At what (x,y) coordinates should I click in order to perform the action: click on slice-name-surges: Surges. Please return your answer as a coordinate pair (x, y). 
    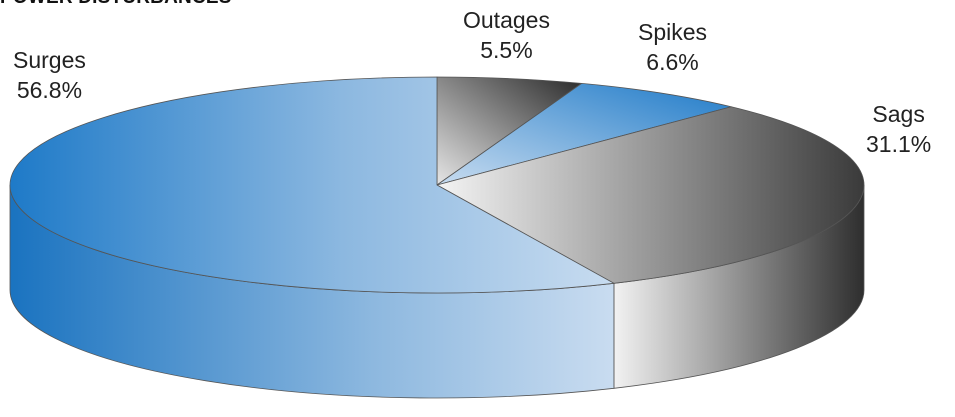
    Looking at the image, I should click on (49, 60).